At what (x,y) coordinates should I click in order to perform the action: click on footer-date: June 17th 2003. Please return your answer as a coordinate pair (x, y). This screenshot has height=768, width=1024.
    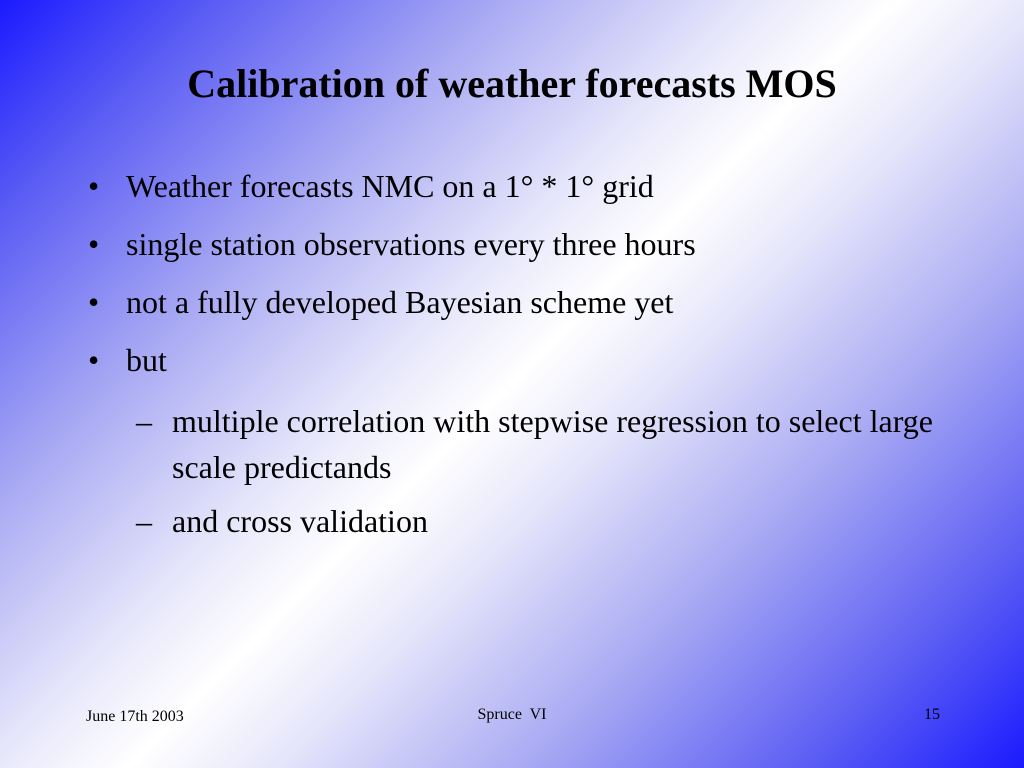
    Looking at the image, I should click on (135, 716).